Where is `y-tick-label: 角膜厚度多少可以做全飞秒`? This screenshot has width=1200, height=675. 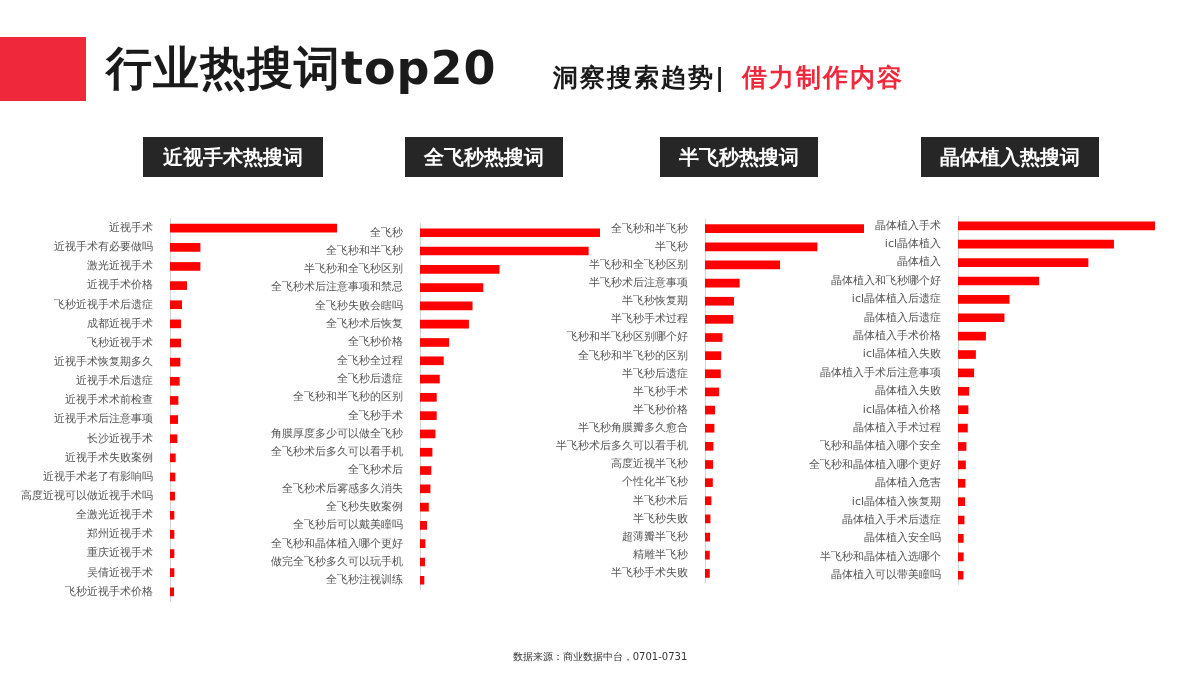 y-tick-label: 角膜厚度多少可以做全飞秒 is located at coordinates (337, 433).